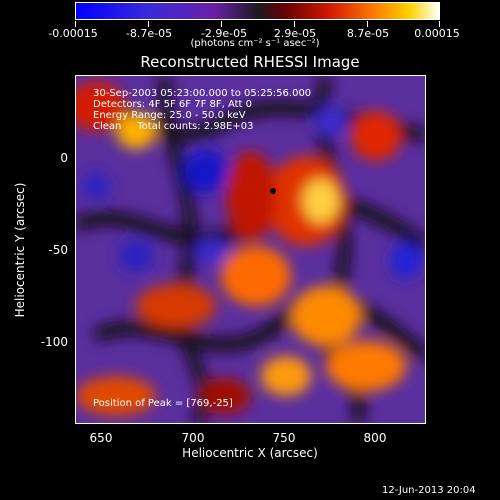 The image size is (500, 500). I want to click on annotation-counts: Clean Total counts: 2.98E+03, so click(173, 126).